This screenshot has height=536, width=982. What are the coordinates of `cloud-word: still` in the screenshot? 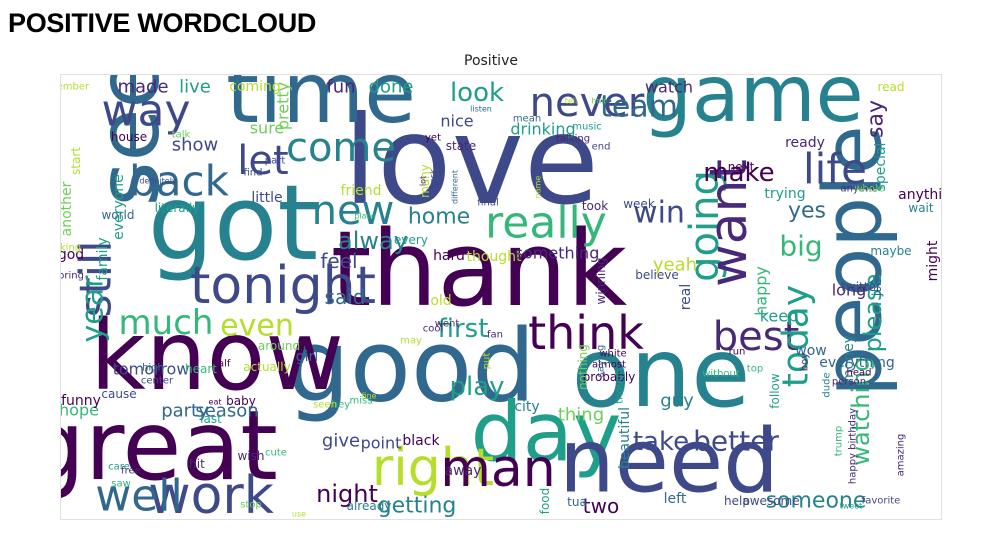 It's located at (96, 279).